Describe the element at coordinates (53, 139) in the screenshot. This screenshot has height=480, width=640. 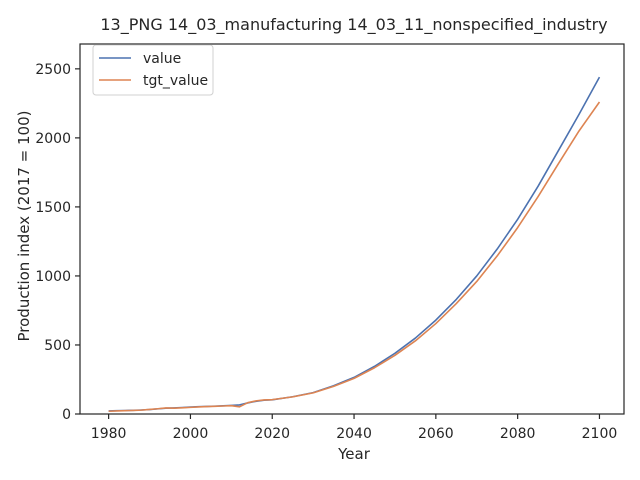
I see `y-tick-label: 2000` at that location.